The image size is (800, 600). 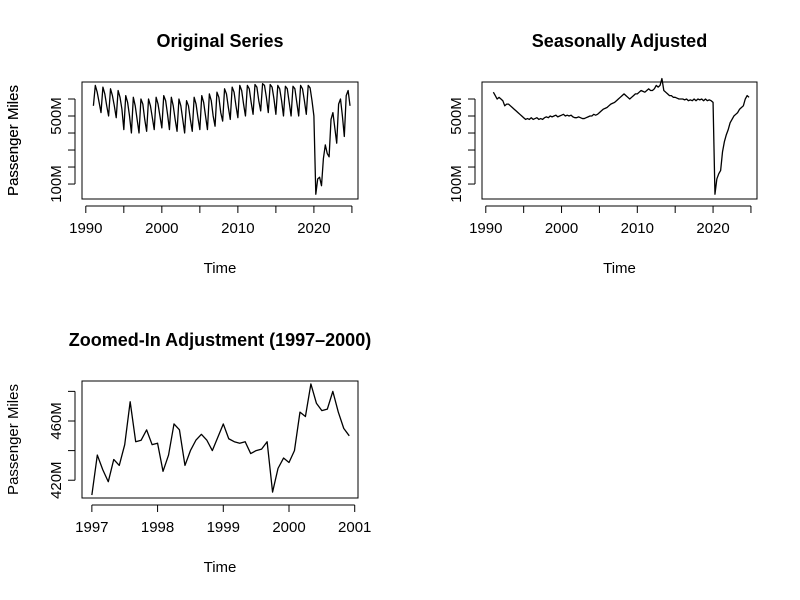 What do you see at coordinates (56, 421) in the screenshot?
I see `y-tick-label: 460M` at bounding box center [56, 421].